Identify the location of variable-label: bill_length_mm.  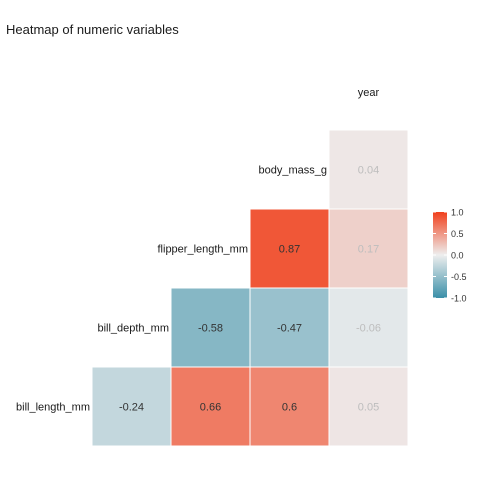
(53, 408).